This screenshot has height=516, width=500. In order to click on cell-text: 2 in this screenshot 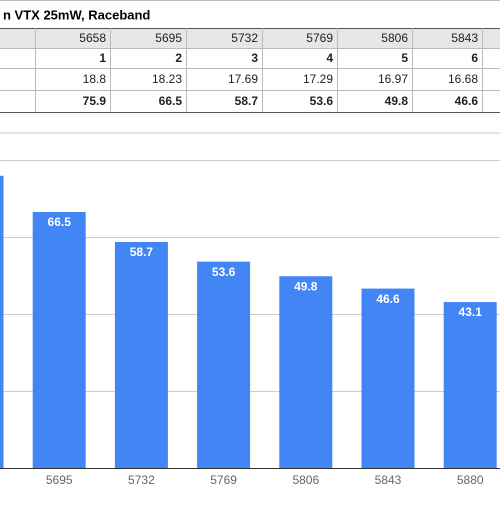, I will do `click(178, 58)`.